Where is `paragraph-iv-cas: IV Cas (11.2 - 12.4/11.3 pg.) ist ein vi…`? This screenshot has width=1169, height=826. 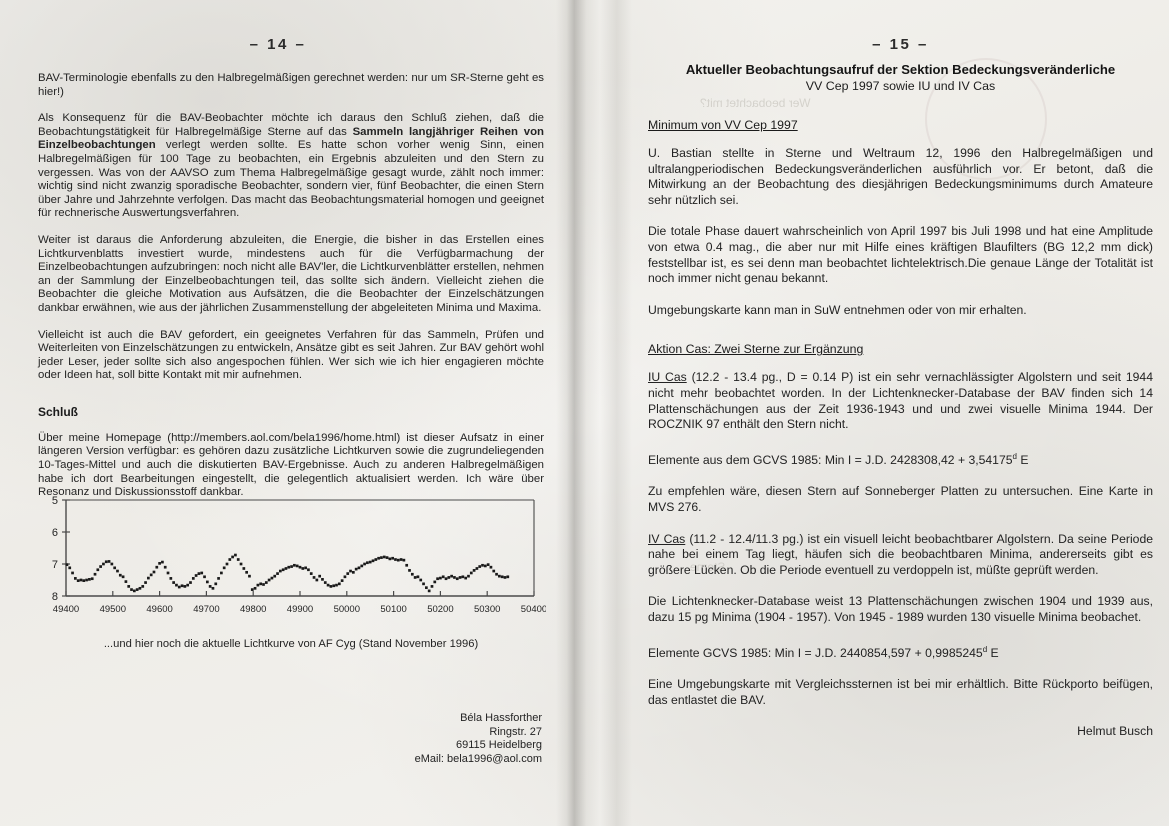
paragraph-iv-cas: IV Cas (11.2 - 12.4/11.3 pg.) ist ein vi… is located at coordinates (900, 555).